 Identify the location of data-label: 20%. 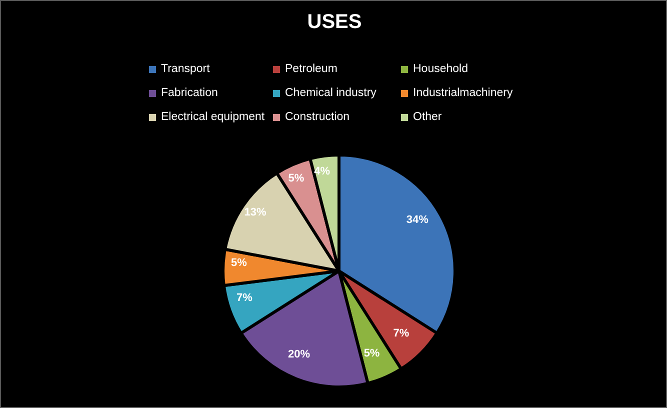
(299, 354).